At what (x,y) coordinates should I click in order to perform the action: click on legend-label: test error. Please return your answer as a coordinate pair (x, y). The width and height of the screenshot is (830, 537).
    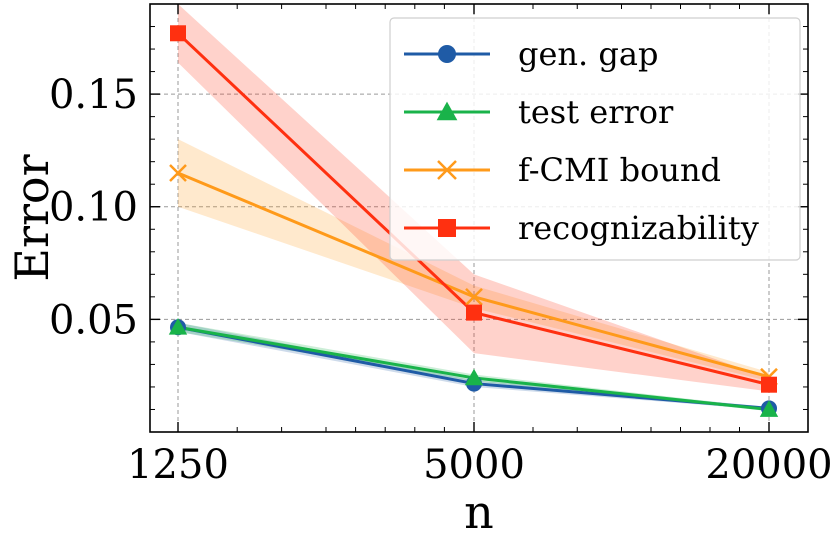
    Looking at the image, I should click on (596, 112).